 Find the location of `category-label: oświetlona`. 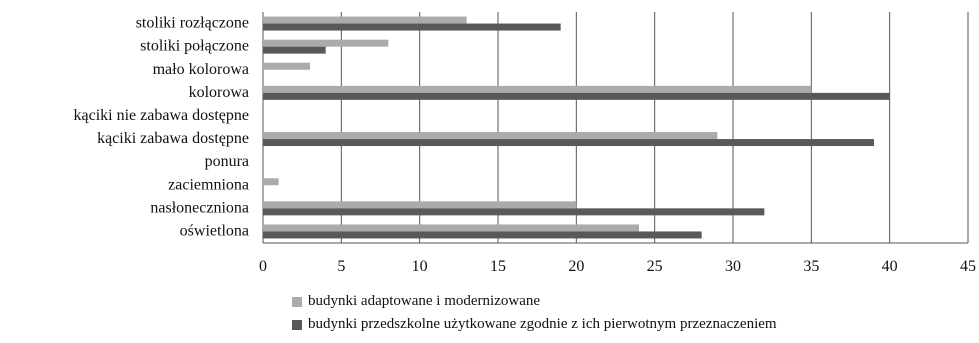

category-label: oświetlona is located at coordinates (214, 230).